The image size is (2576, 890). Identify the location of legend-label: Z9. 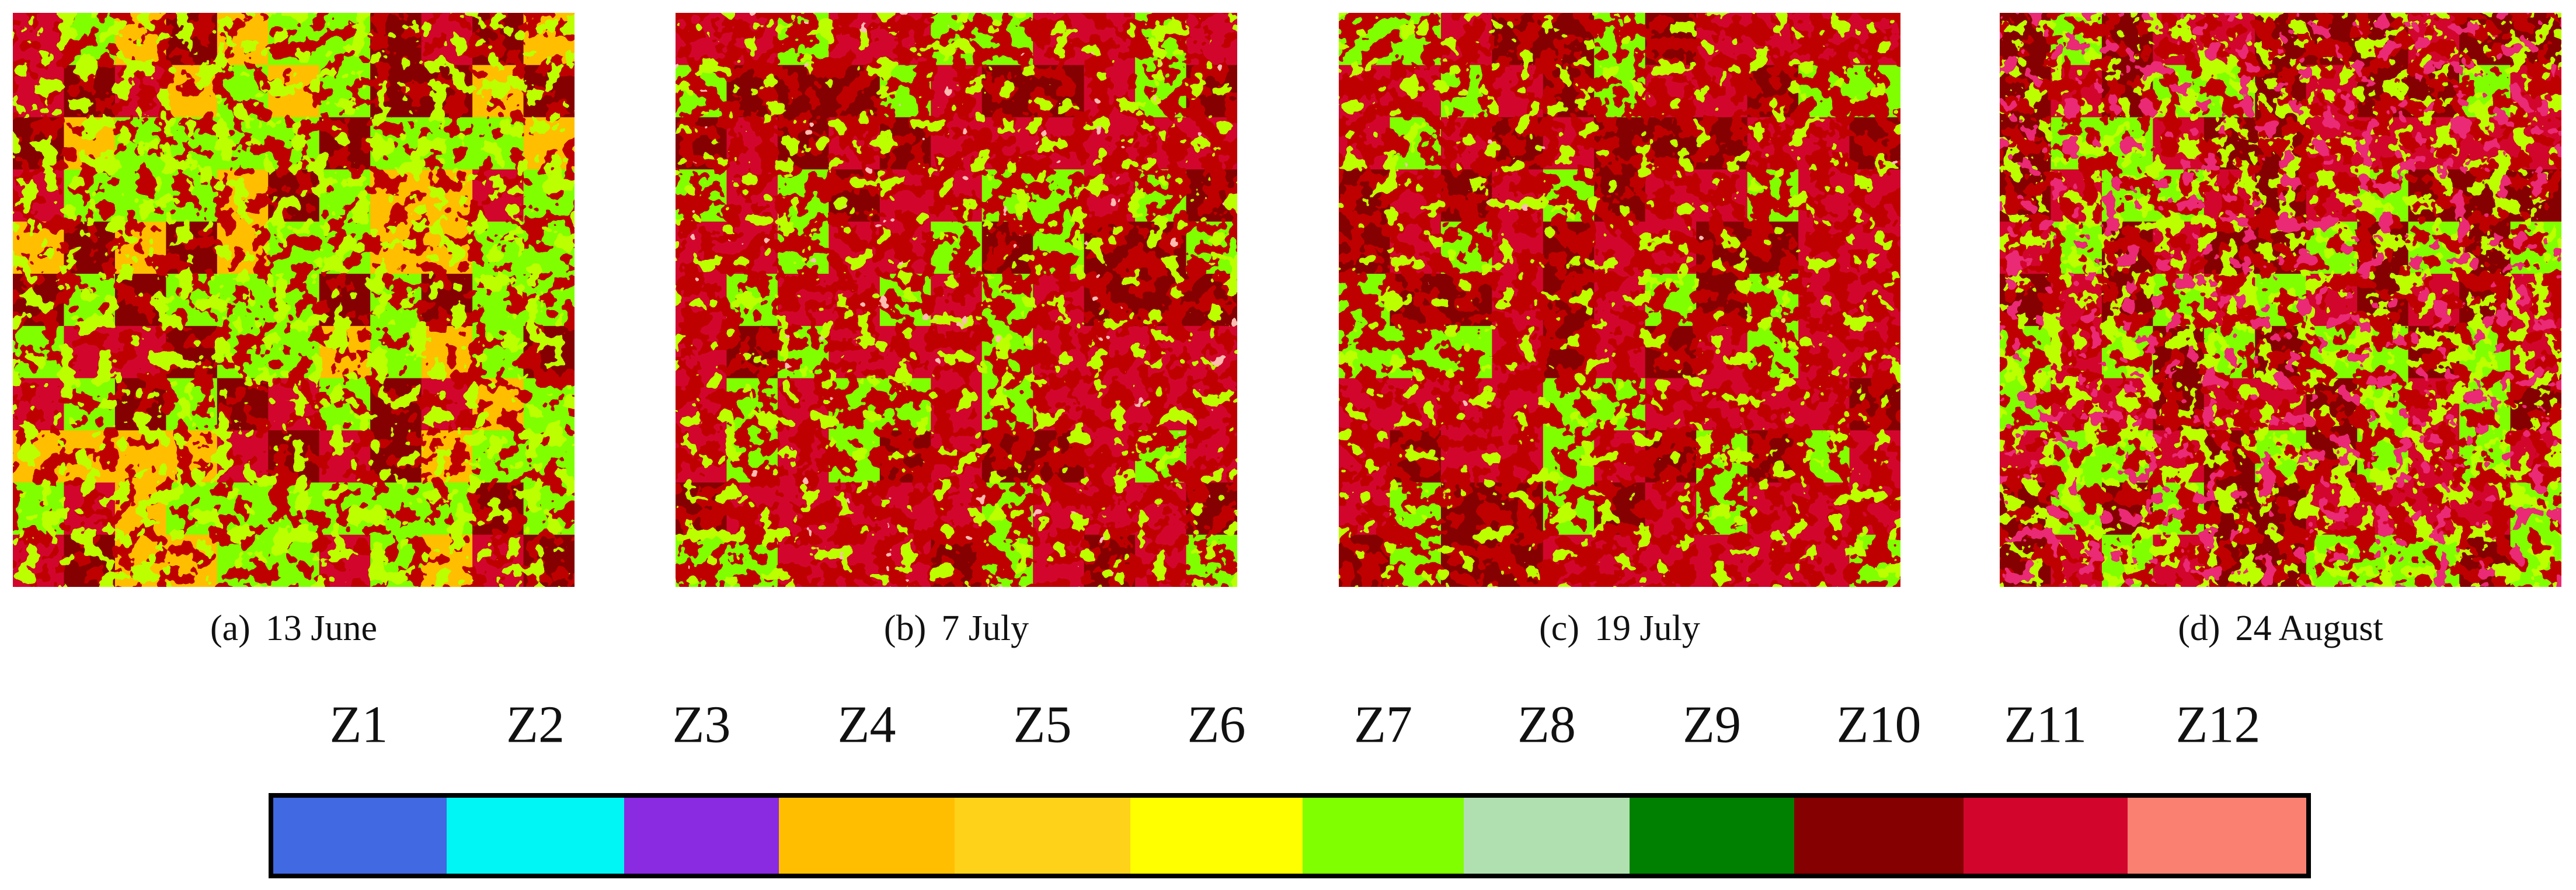
(1712, 725).